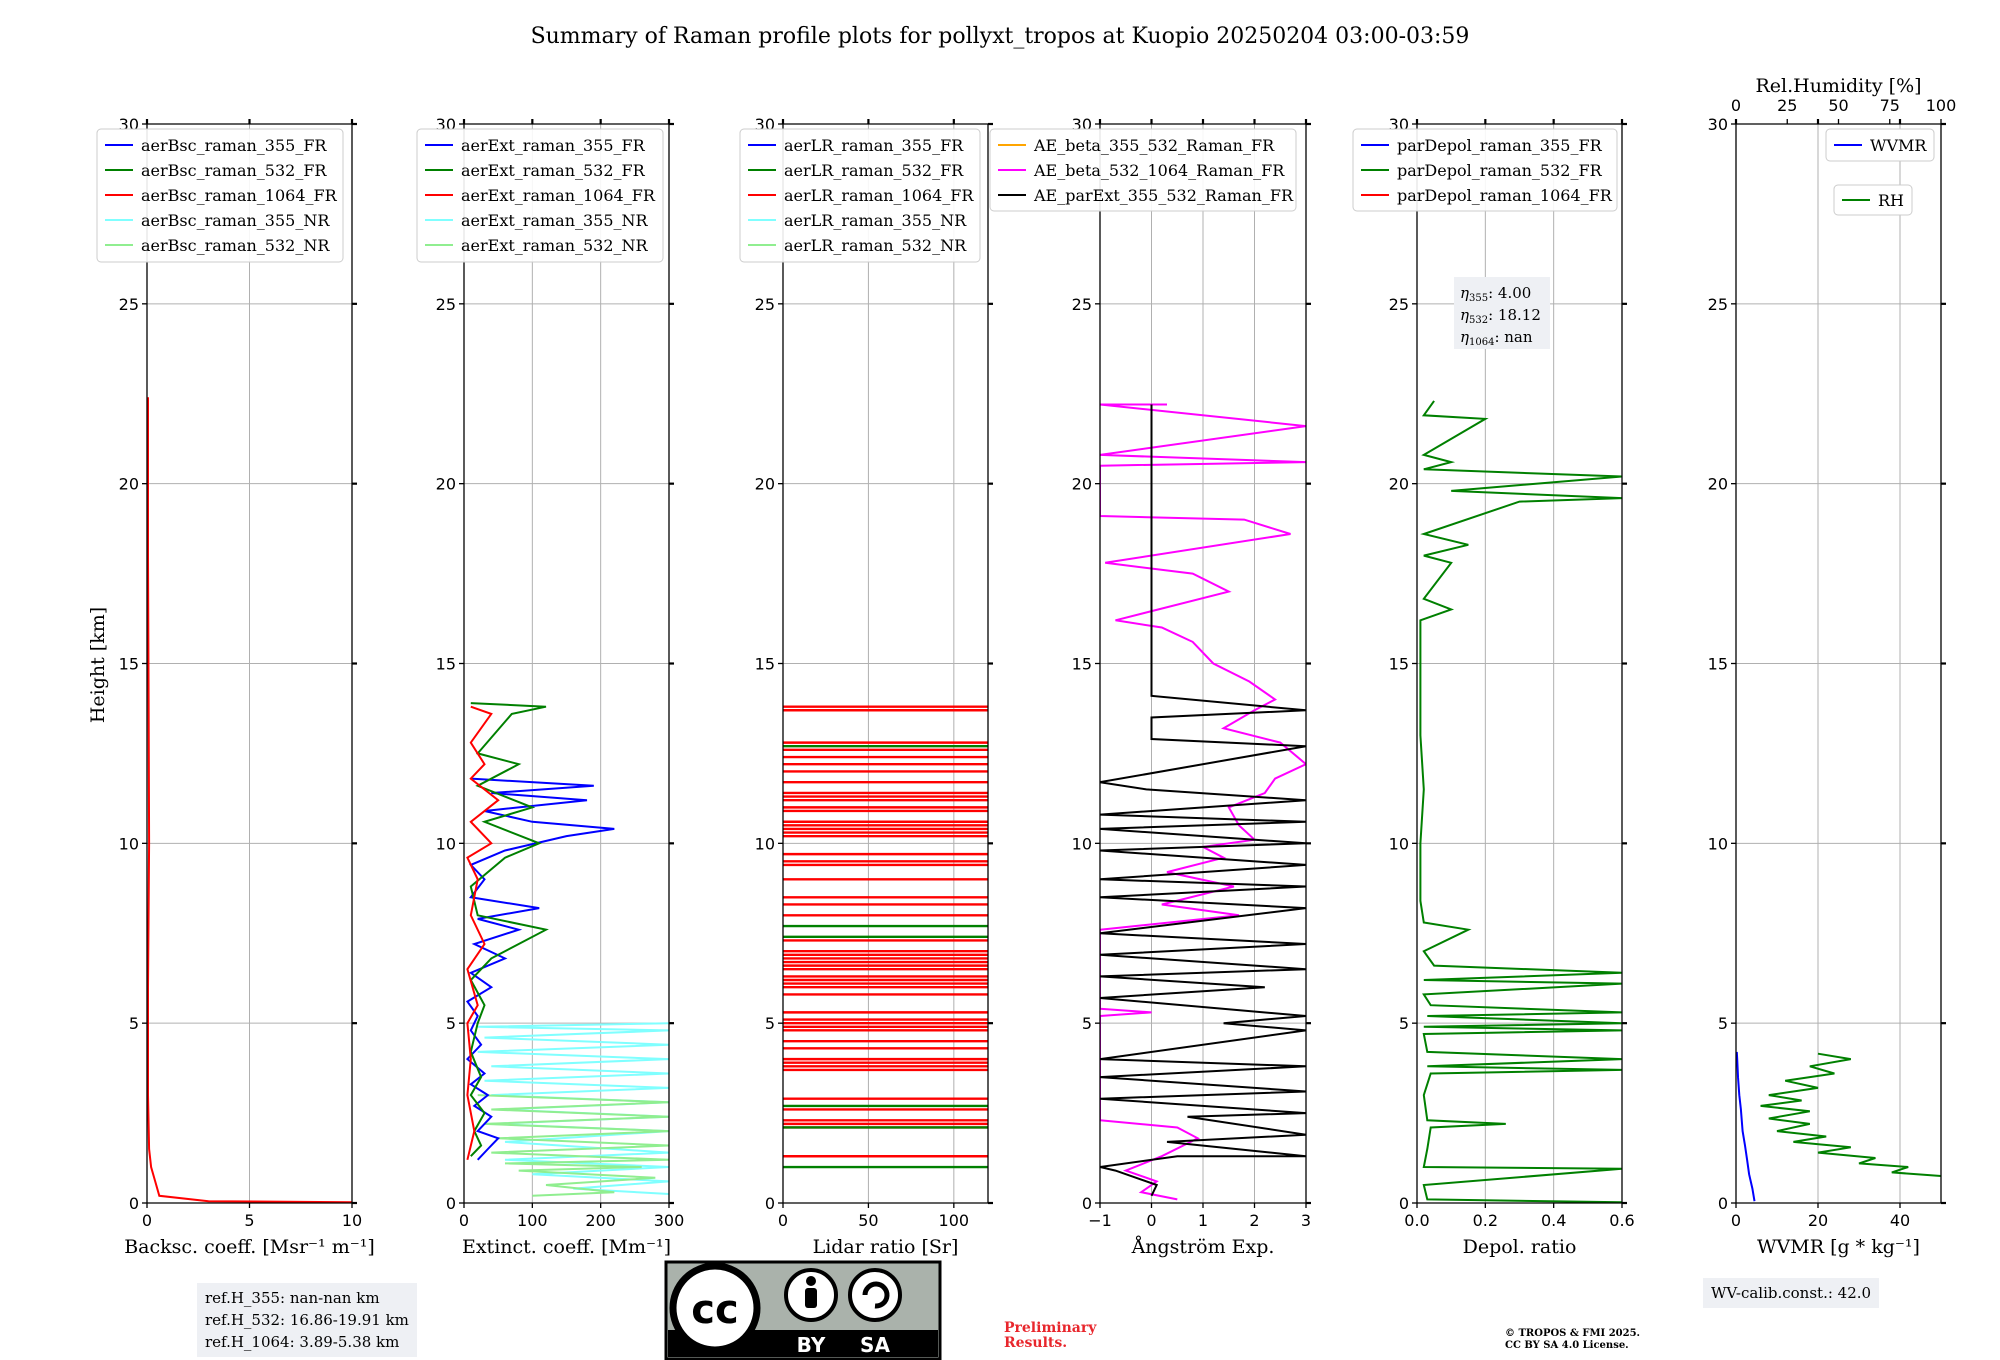 This screenshot has width=2000, height=1360. Describe the element at coordinates (509, 929) in the screenshot. I see `series-aerExt_raman_532_FR` at that location.